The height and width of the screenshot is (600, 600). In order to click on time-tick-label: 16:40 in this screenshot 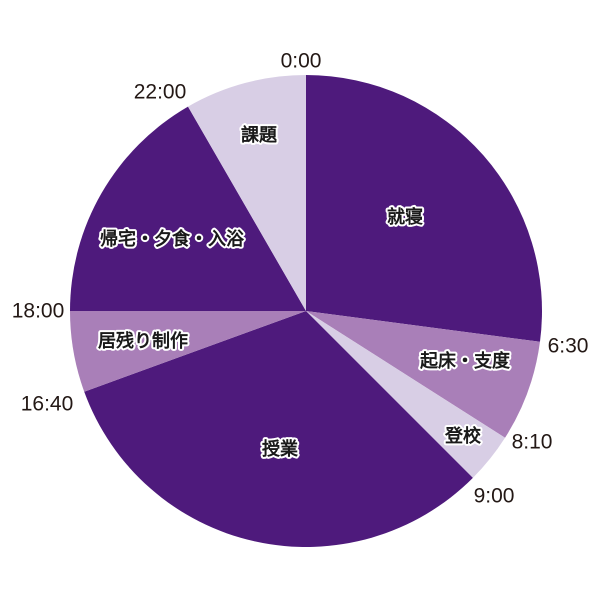, I will do `click(47, 404)`.